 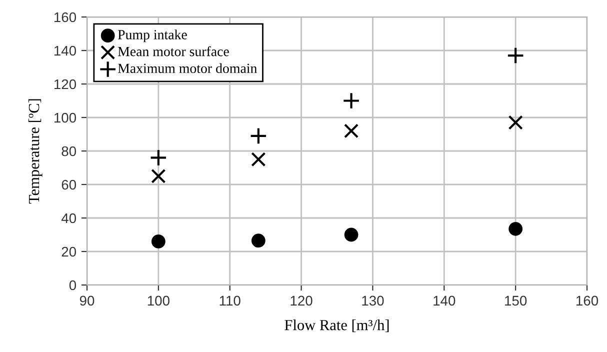 What do you see at coordinates (587, 301) in the screenshot?
I see `x-tick-label: 160` at bounding box center [587, 301].